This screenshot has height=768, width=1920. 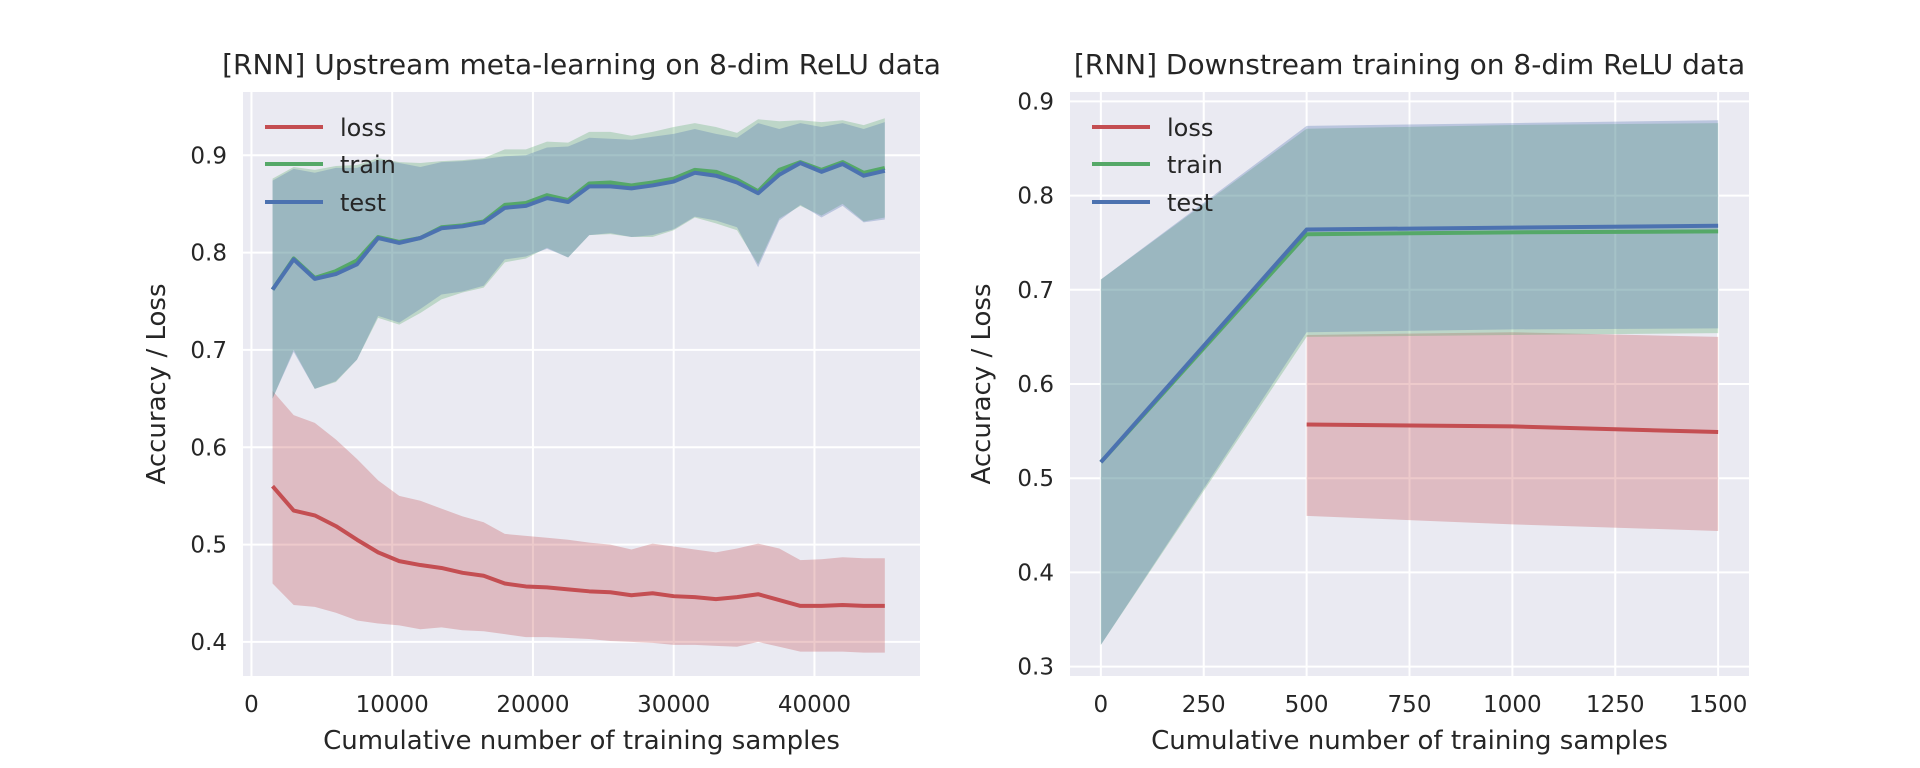 I want to click on x-tick-label: 750, so click(x=1410, y=705).